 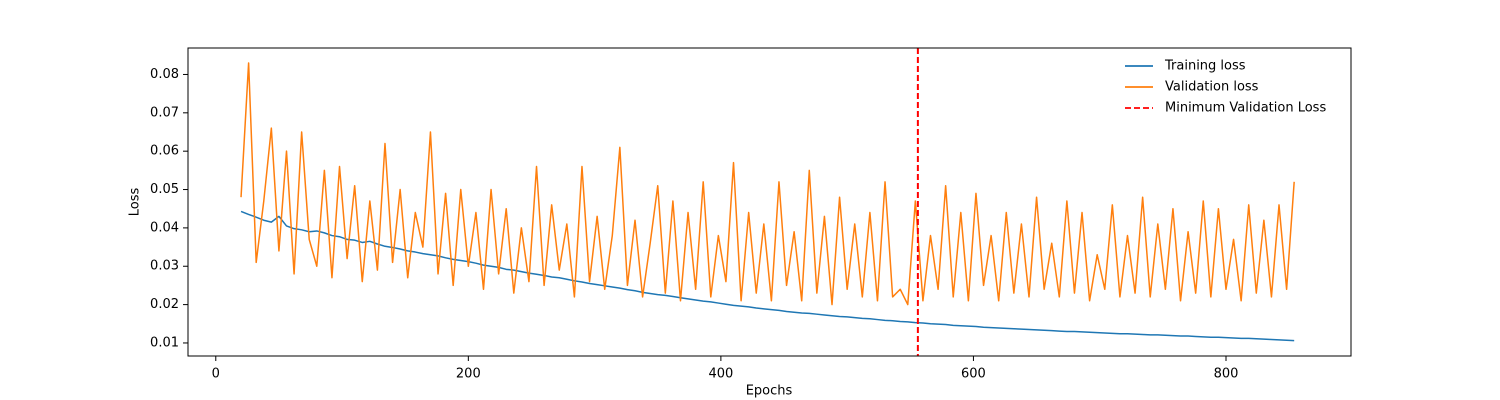 I want to click on y-tick-label: 0.08, so click(x=164, y=74).